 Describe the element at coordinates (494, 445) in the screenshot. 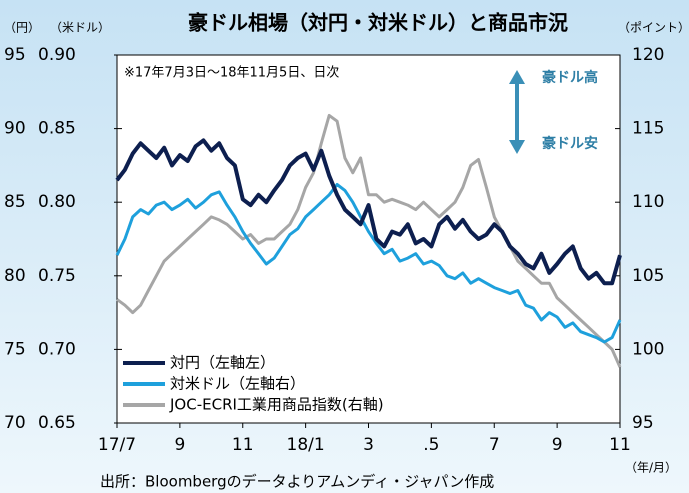

I see `x-tick-label: 7` at that location.